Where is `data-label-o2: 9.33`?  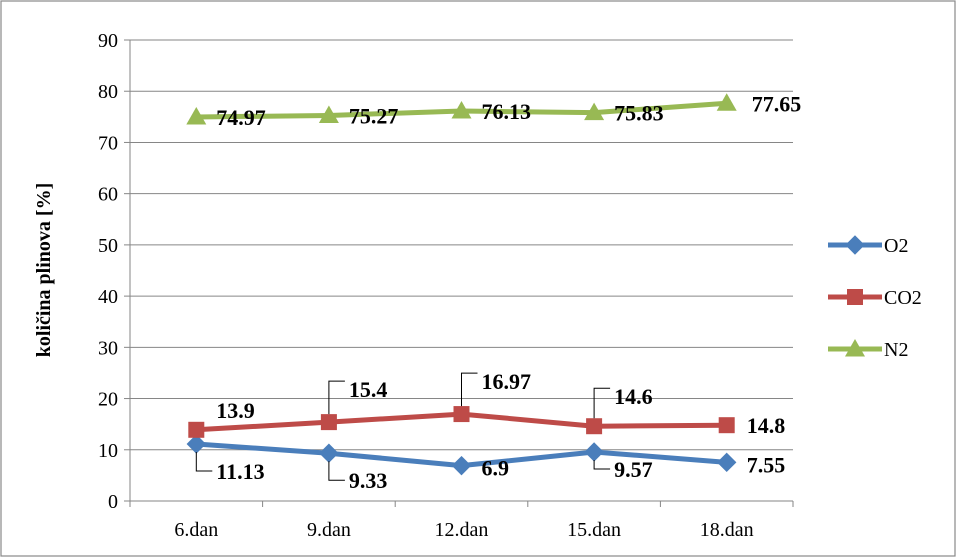 data-label-o2: 9.33 is located at coordinates (368, 480).